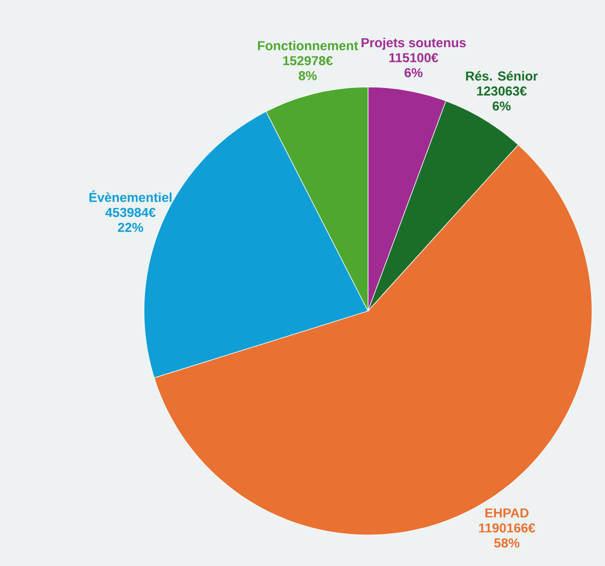 Image resolution: width=605 pixels, height=566 pixels. I want to click on slice-label: Fonctionnement, so click(308, 45).